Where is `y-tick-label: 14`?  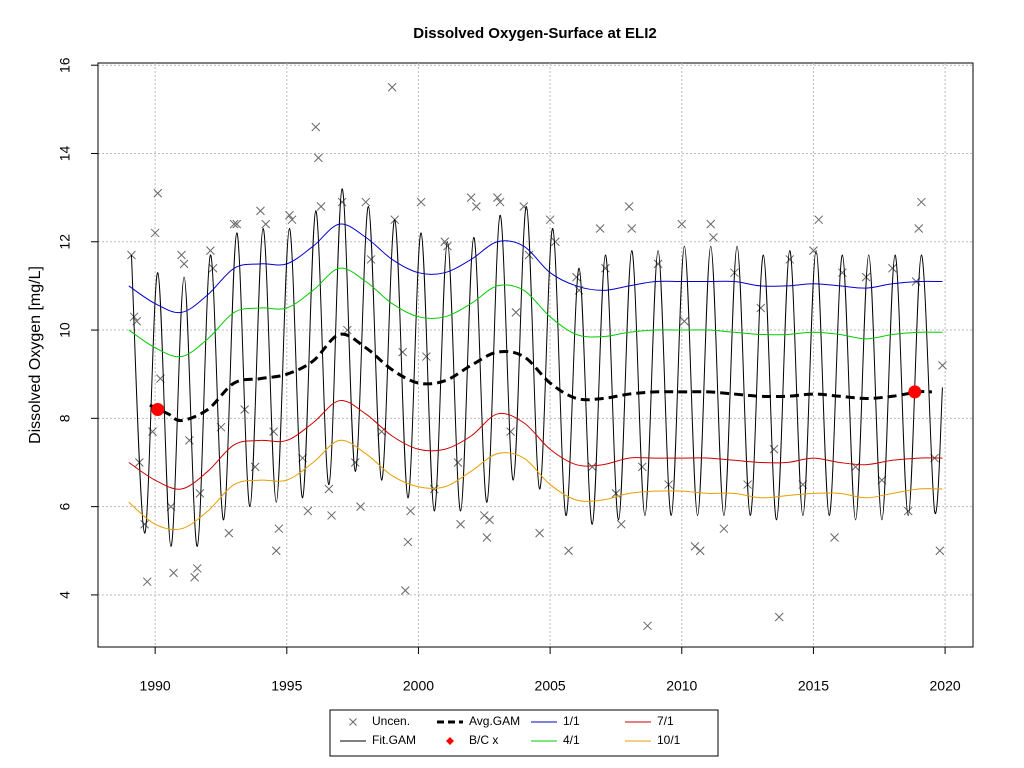
y-tick-label: 14 is located at coordinates (65, 153).